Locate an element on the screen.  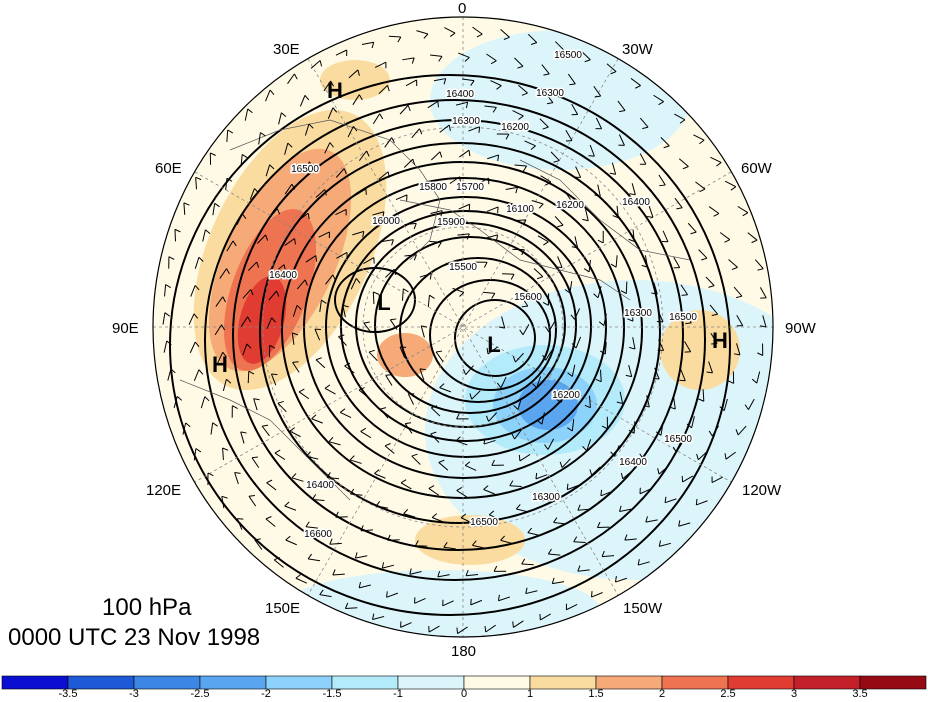
lon-label-120e: 120E is located at coordinates (164, 490).